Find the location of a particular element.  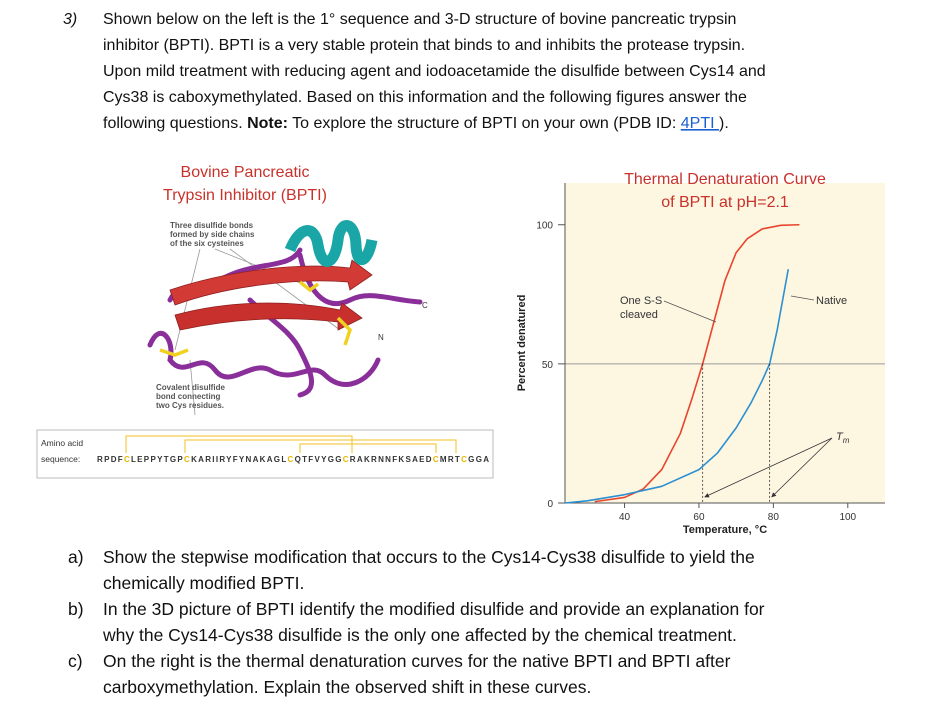

label: Three disulfide bonds is located at coordinates (212, 225).